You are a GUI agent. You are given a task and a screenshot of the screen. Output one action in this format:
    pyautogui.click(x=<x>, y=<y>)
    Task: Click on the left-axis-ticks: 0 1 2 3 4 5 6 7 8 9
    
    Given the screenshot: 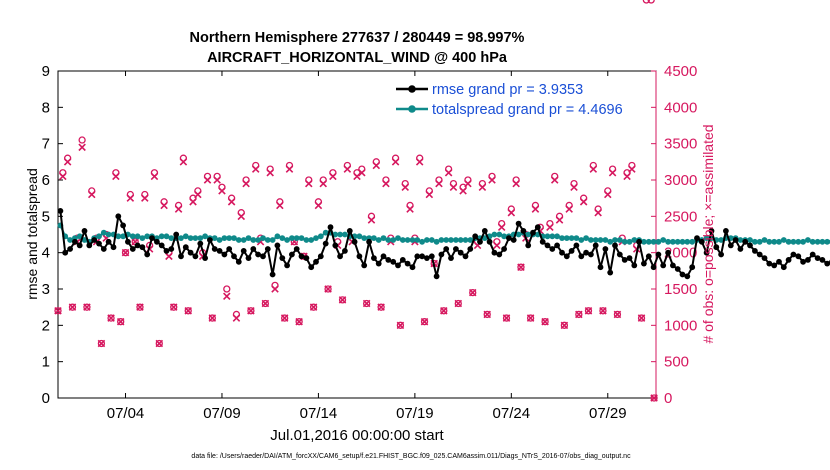 What is the action you would take?
    pyautogui.click(x=52, y=235)
    